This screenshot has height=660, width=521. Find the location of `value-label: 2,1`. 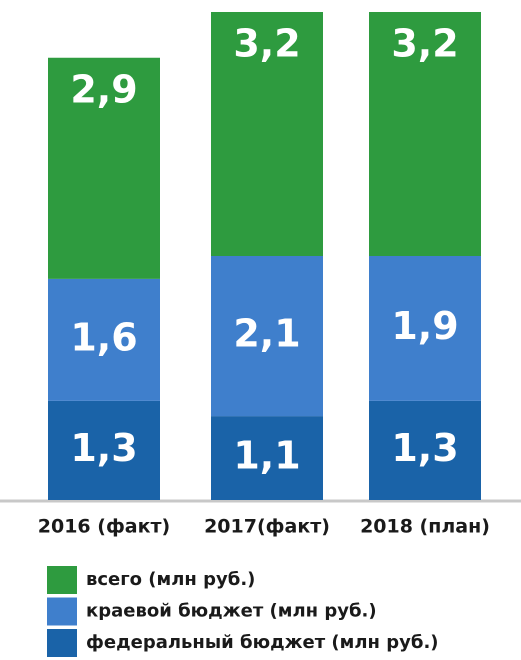

value-label: 2,1 is located at coordinates (266, 334).